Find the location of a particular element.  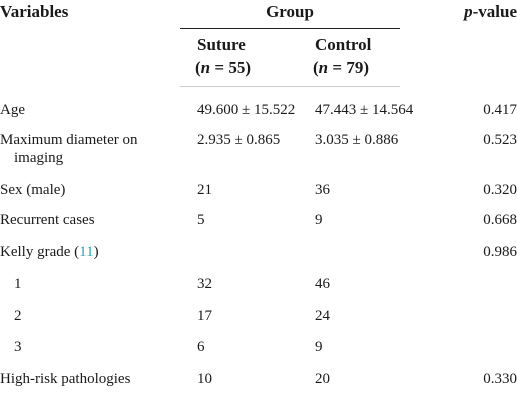

n-value: = 55) is located at coordinates (230, 67).